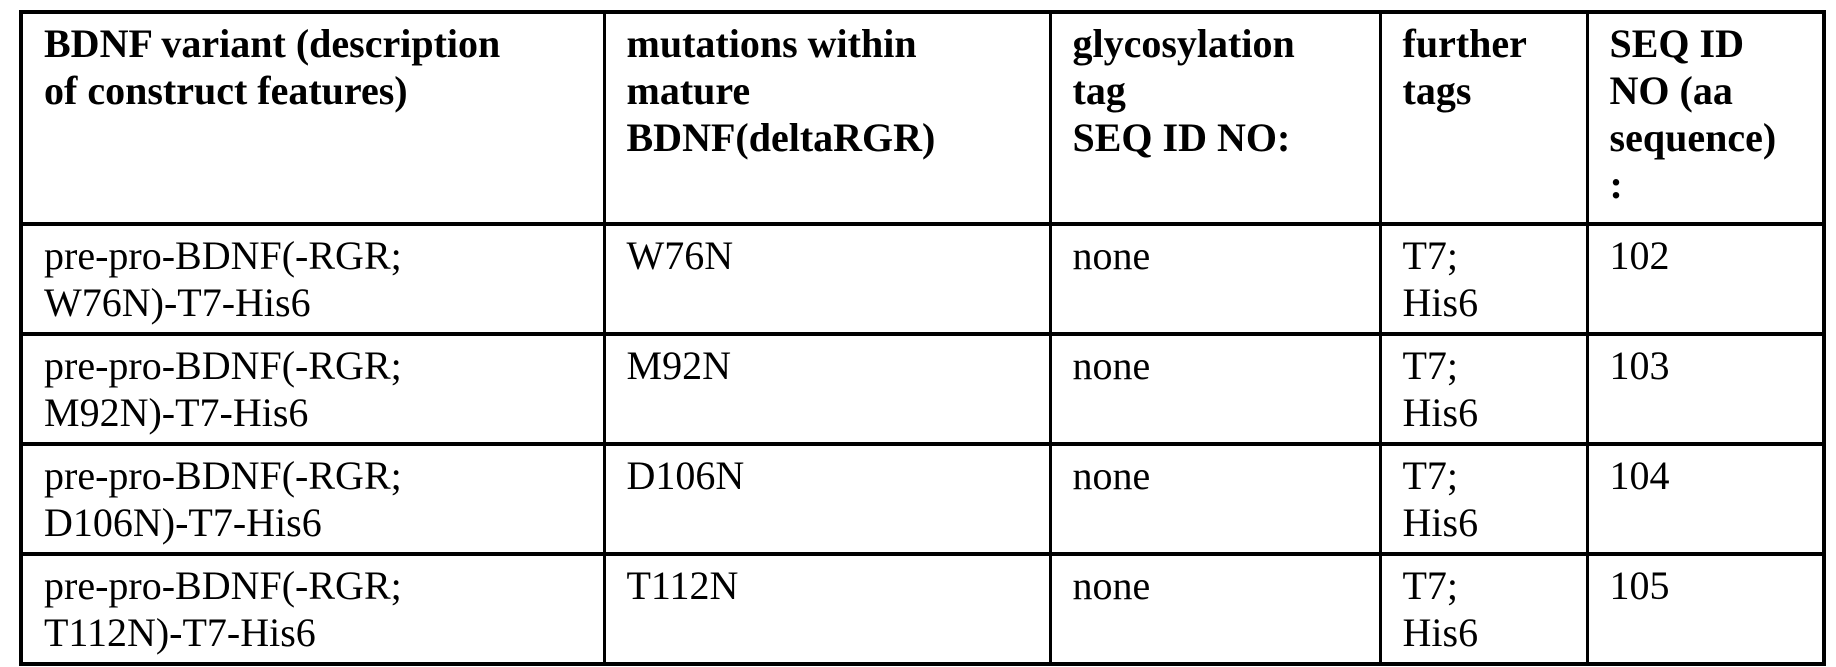 This screenshot has height=667, width=1836. I want to click on column-header-seq-id: SEQ ID NO (aa sequence) :, so click(1705, 118).